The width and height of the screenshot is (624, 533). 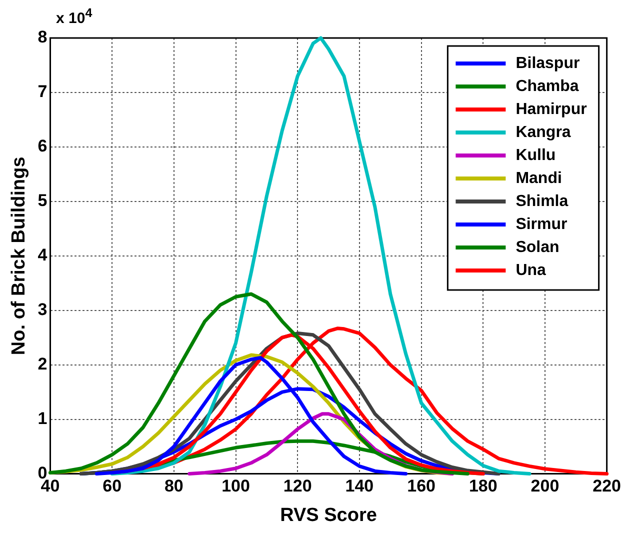 I want to click on legend-label: Hamirpur, so click(x=551, y=109).